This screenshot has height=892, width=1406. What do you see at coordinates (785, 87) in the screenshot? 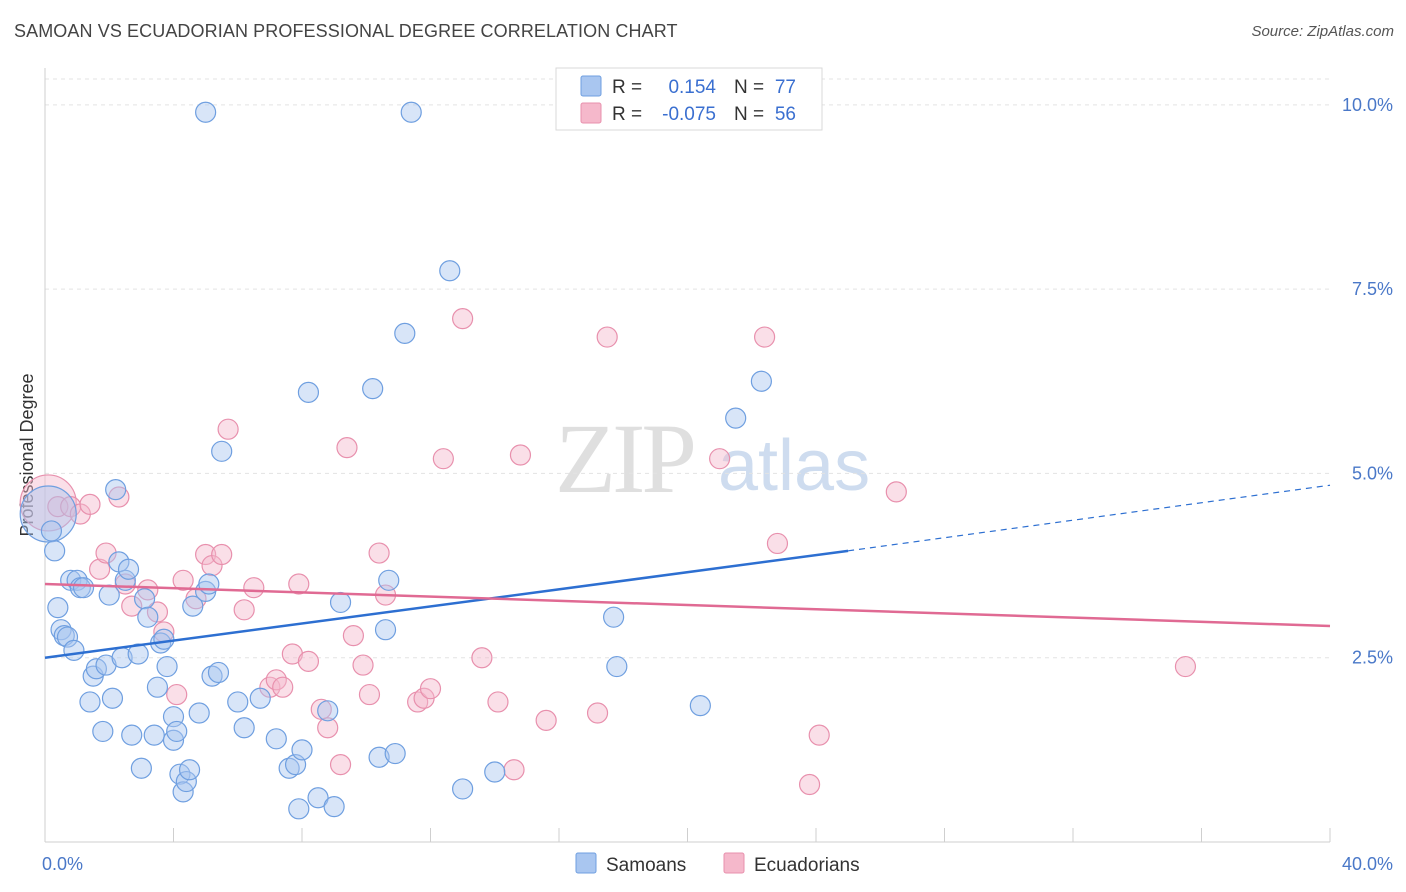
I see `legend-samoans-n-value: 77` at bounding box center [785, 87].